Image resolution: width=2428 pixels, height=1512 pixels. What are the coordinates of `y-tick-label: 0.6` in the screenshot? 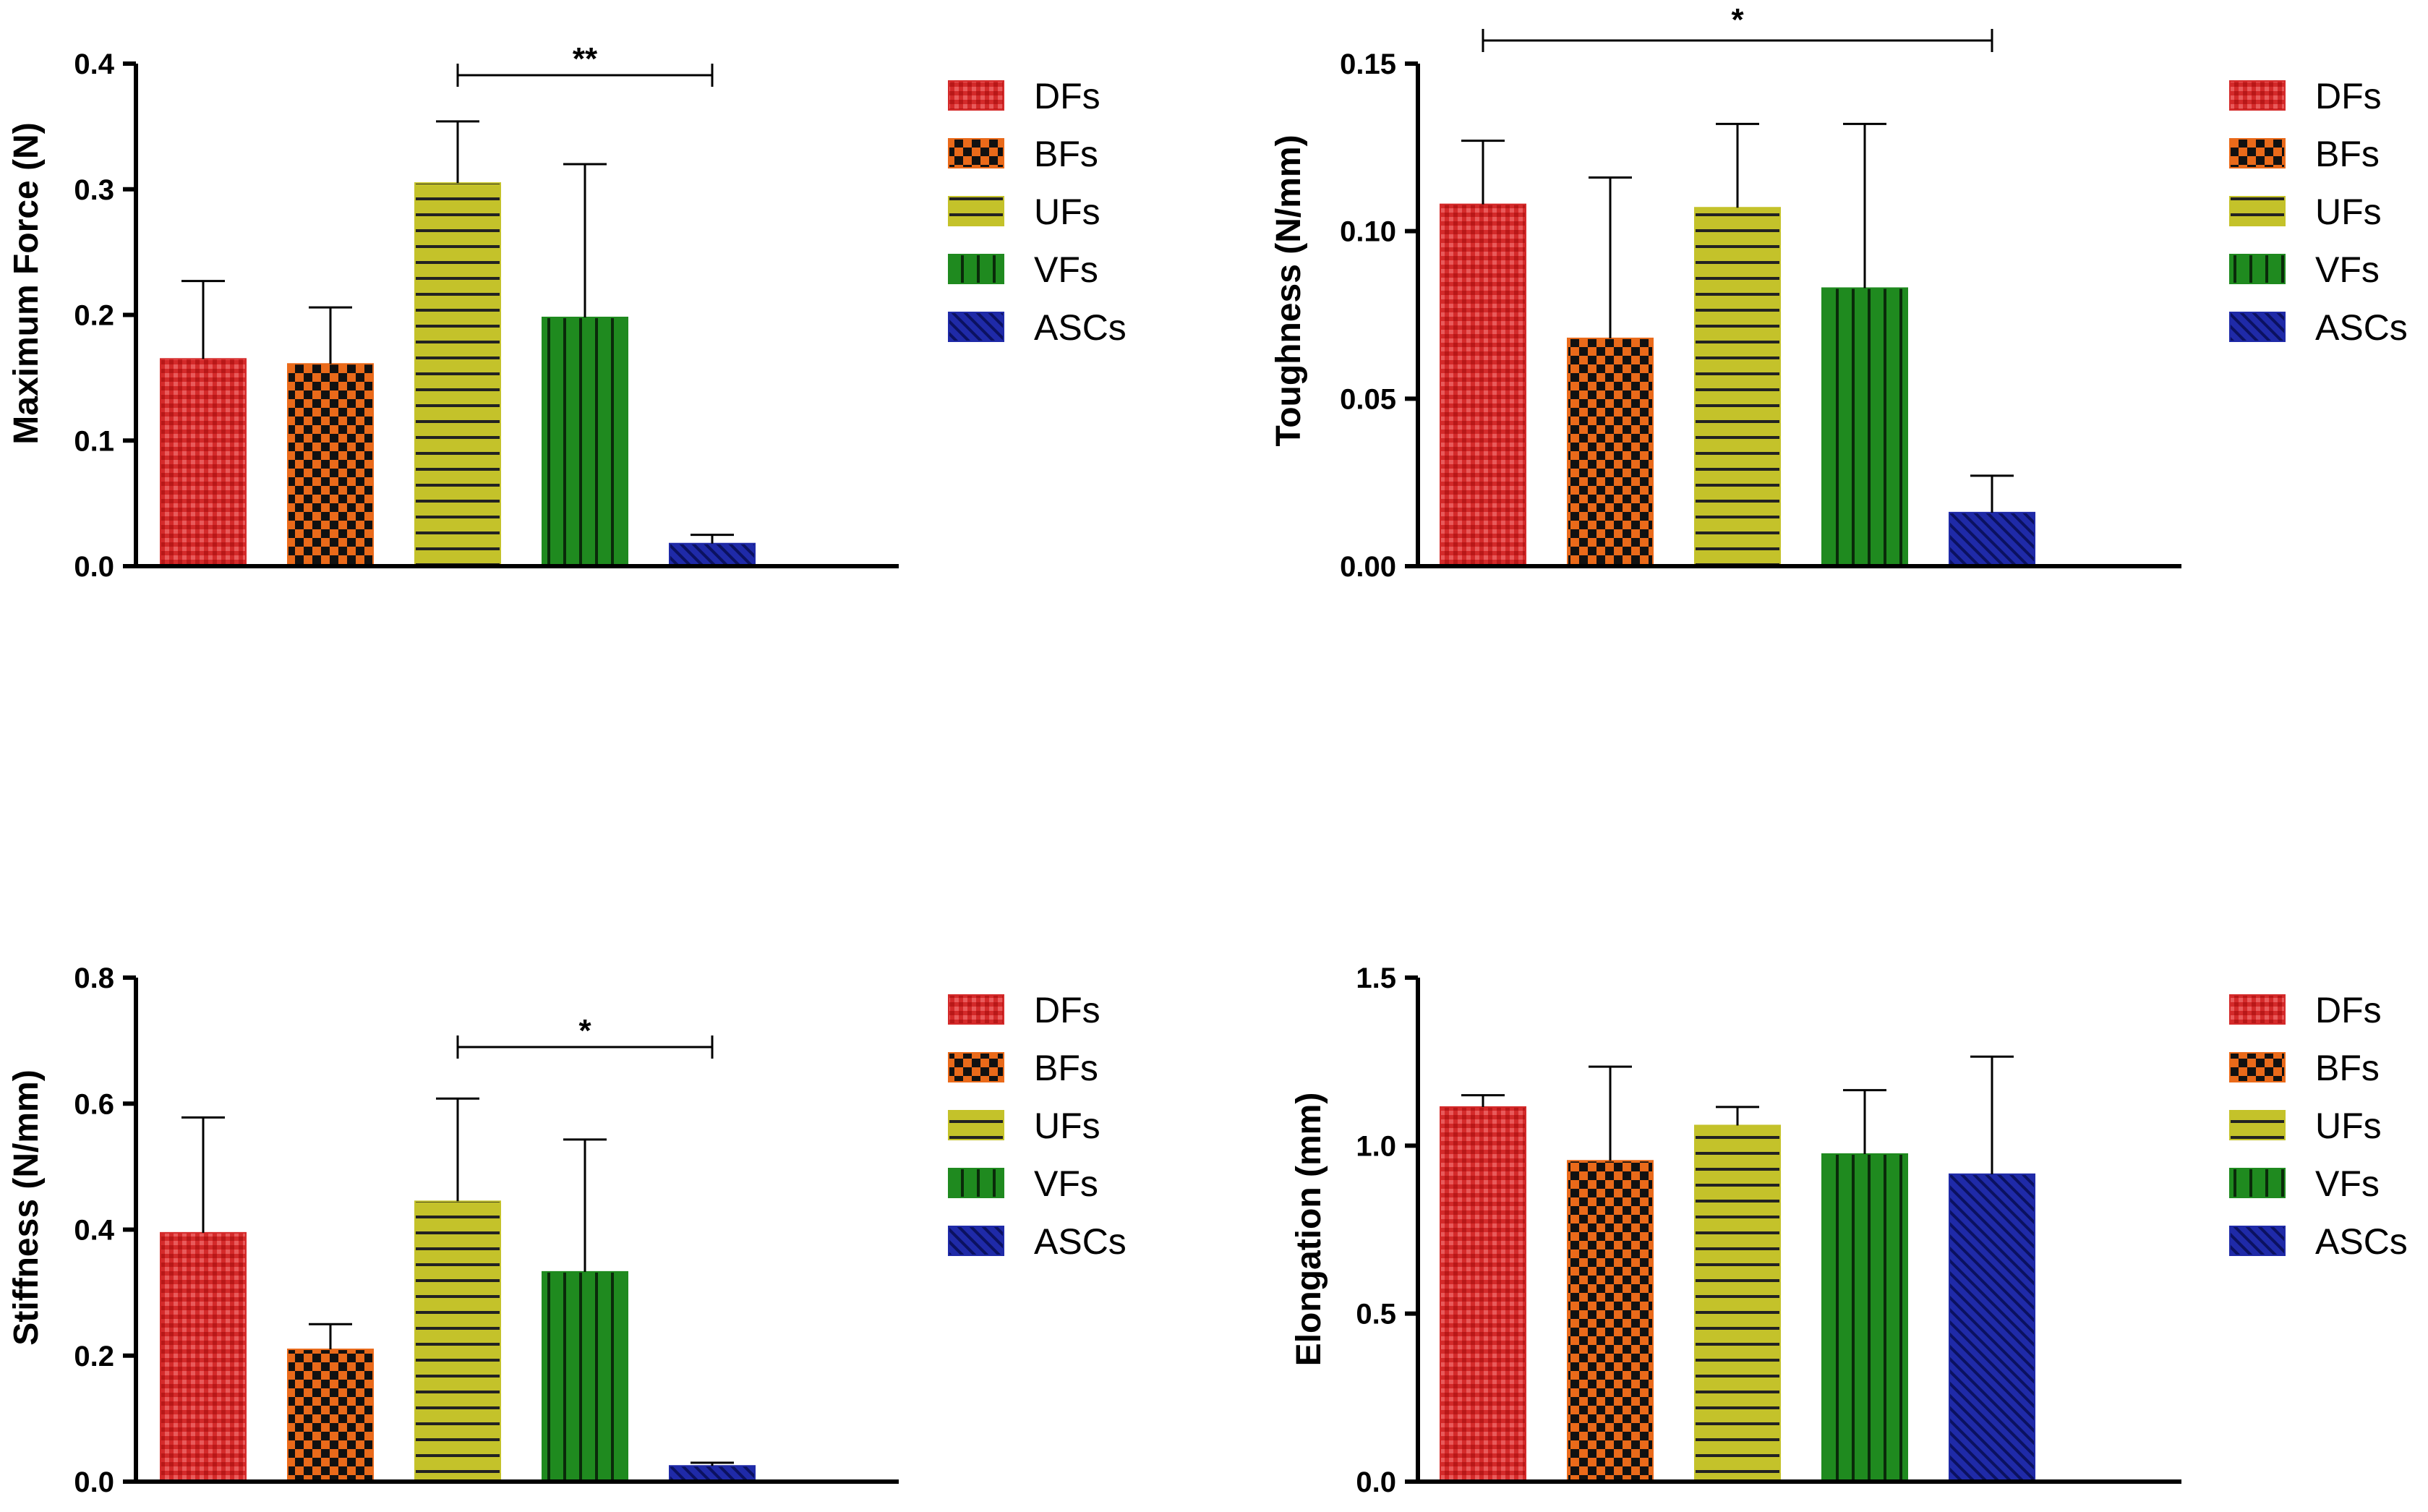 It's located at (94, 1104).